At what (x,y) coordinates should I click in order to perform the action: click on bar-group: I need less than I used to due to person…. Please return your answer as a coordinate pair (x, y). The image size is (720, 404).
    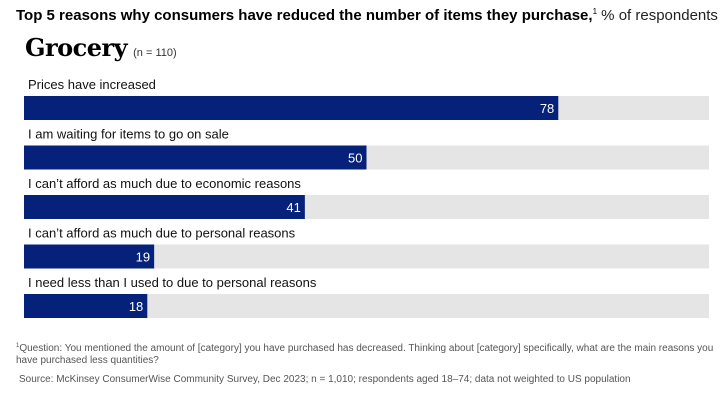
    Looking at the image, I should click on (366, 296).